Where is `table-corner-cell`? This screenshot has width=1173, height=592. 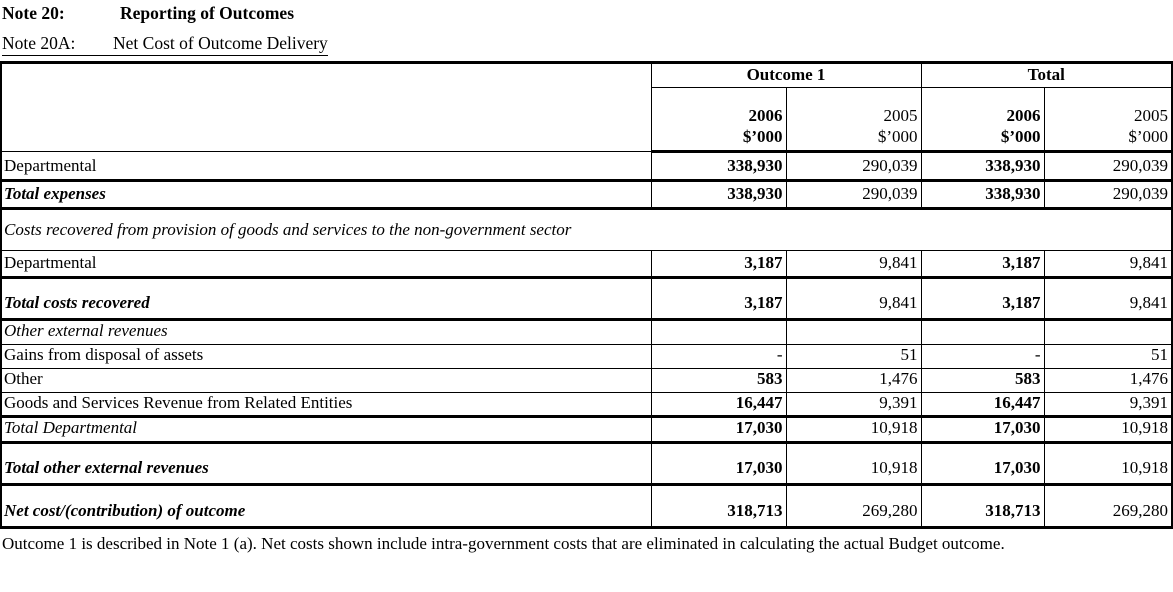 table-corner-cell is located at coordinates (326, 107).